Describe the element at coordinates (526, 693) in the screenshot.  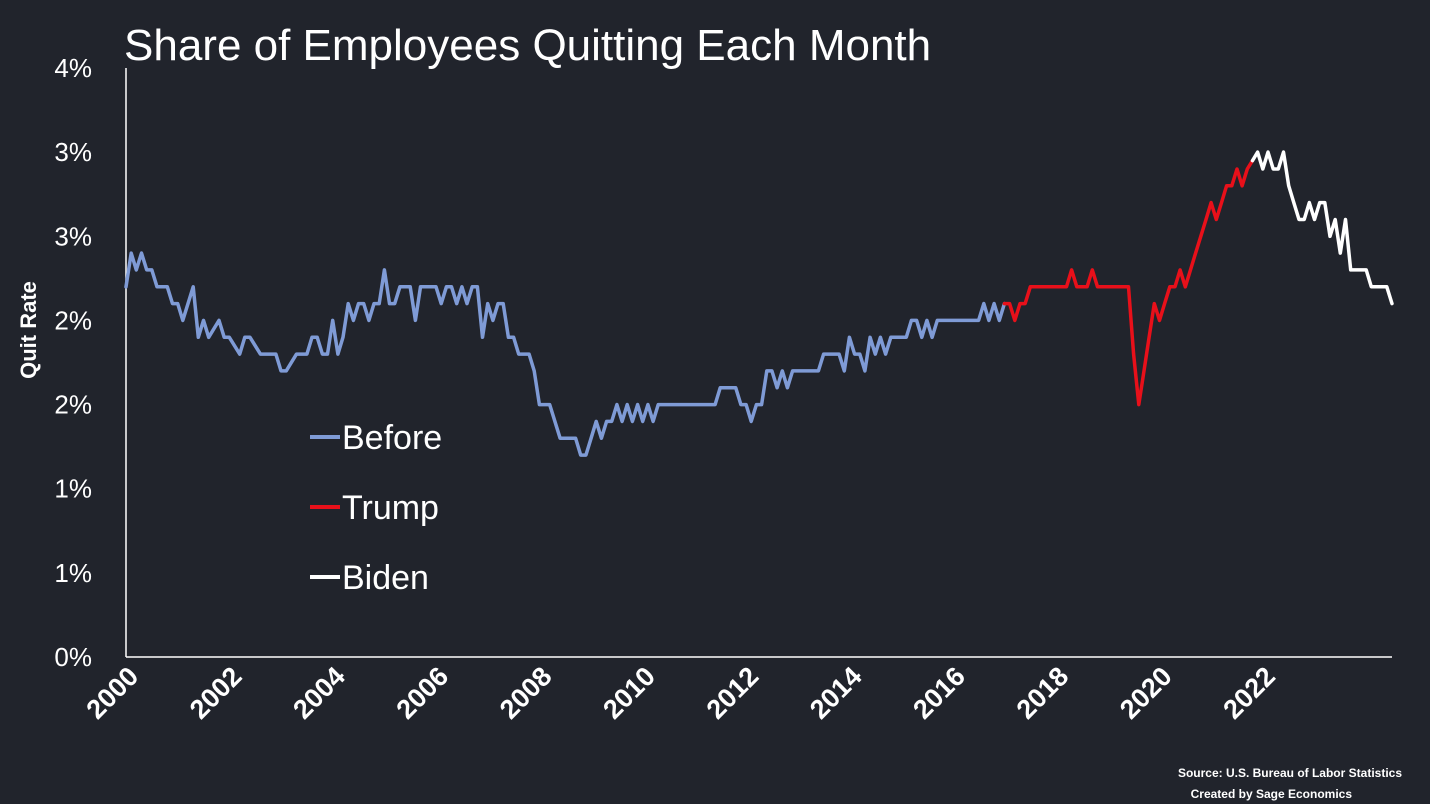
I see `x-tick-label: 2008` at that location.